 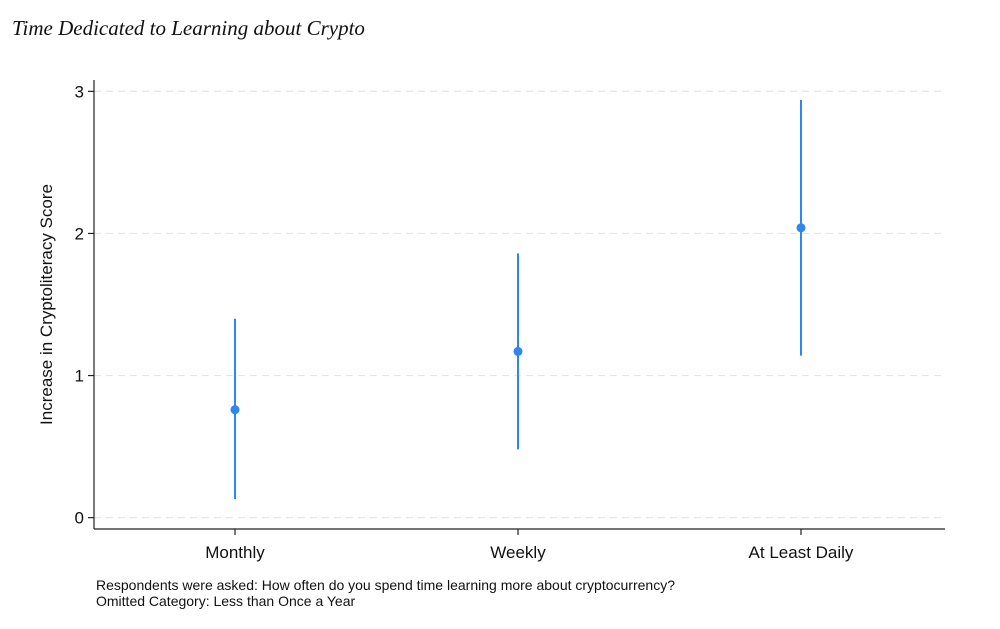 I want to click on x-tick-label: Monthly, so click(x=235, y=552).